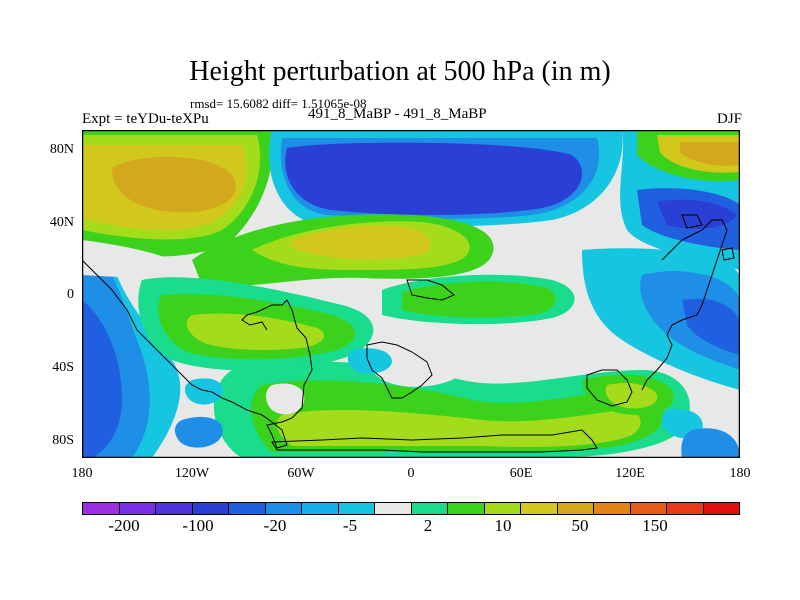 This screenshot has width=800, height=600. Describe the element at coordinates (285, 399) in the screenshot. I see `fill-neutral-south-small` at that location.